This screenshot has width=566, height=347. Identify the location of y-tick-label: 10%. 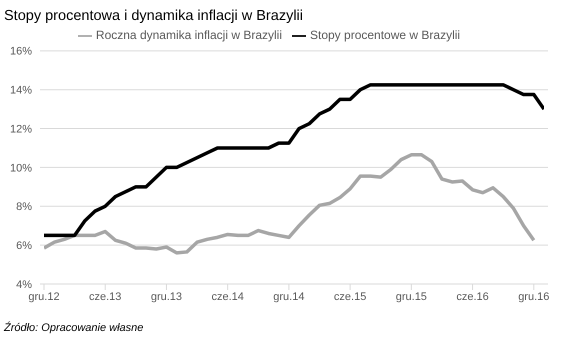
(21, 168).